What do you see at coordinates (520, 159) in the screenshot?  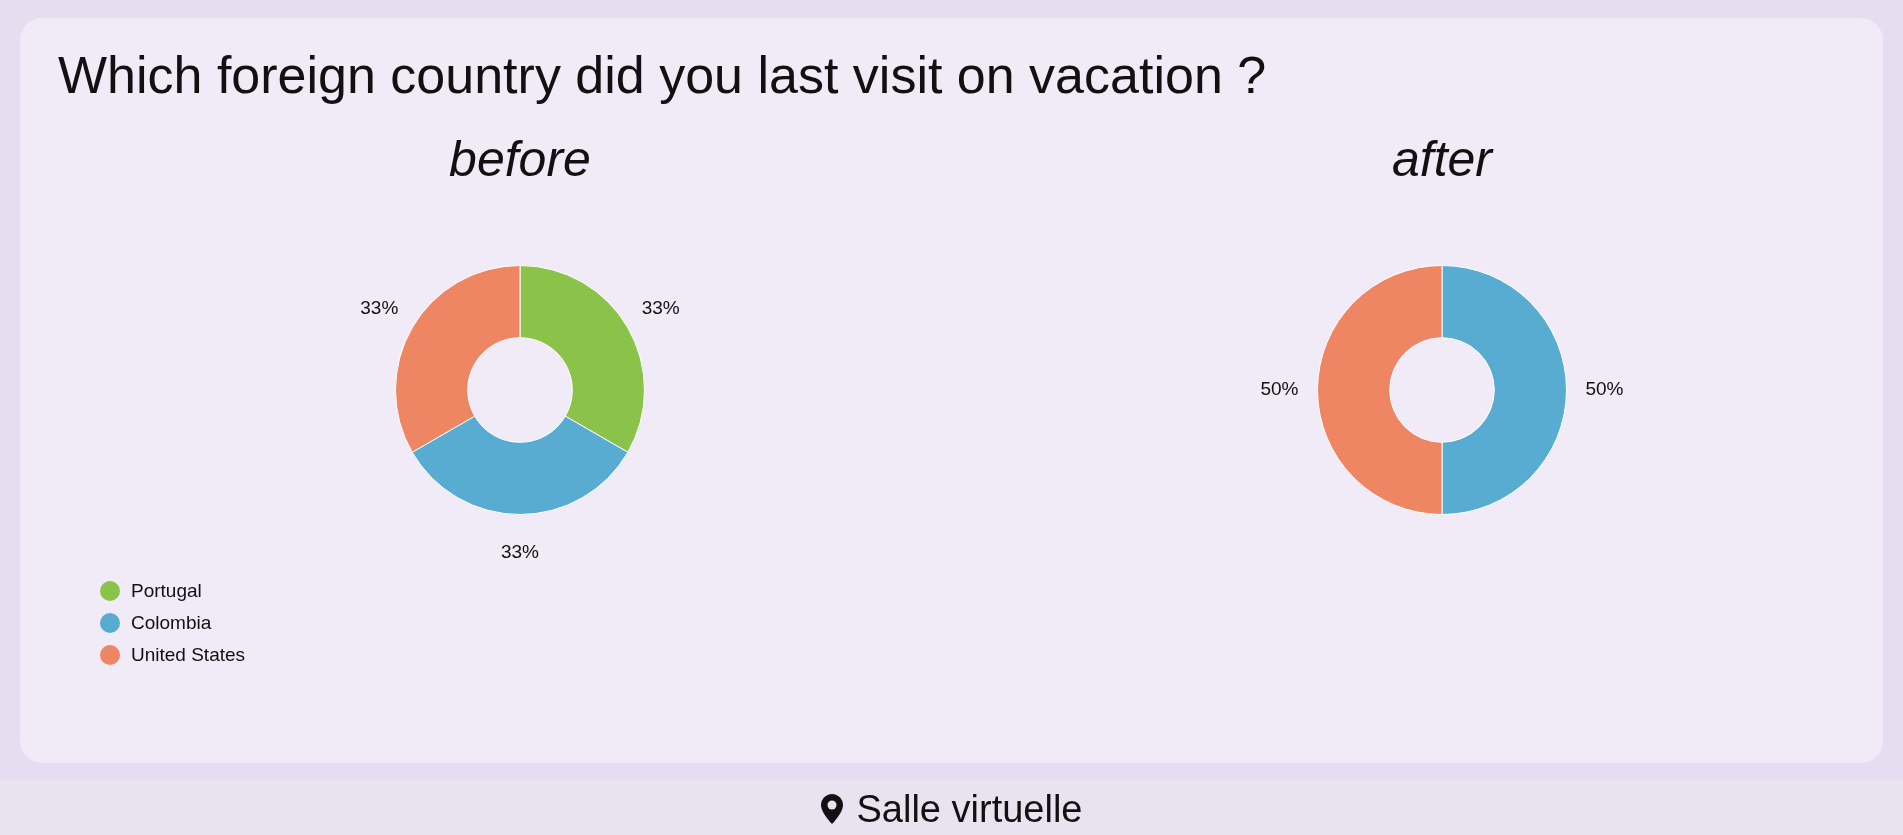 I see `chart-subtitle: before` at bounding box center [520, 159].